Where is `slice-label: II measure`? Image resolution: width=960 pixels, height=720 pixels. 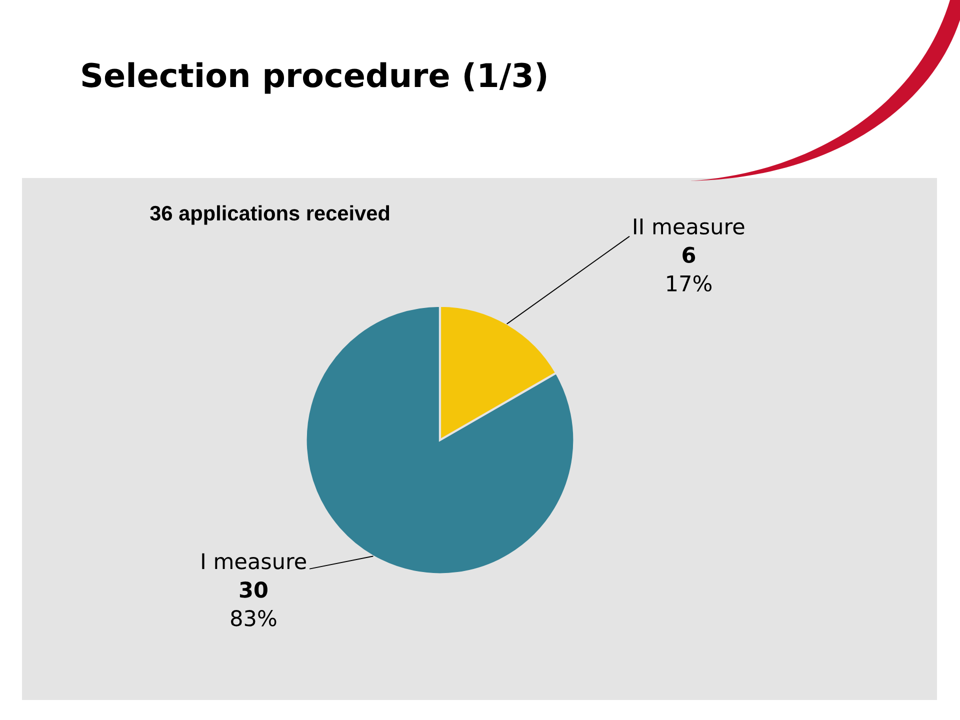
slice-label: II measure is located at coordinates (689, 226).